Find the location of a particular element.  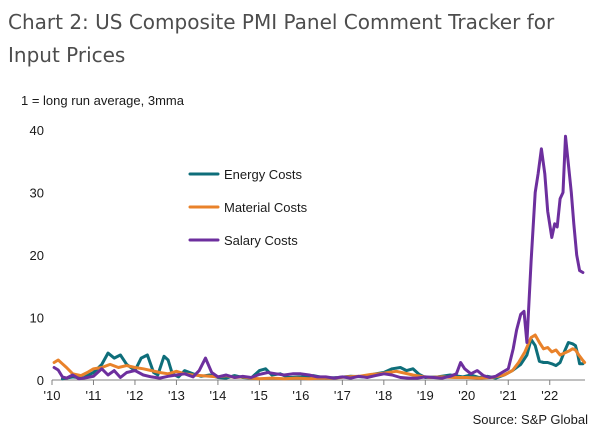

y-tick-label: 30 is located at coordinates (37, 193).